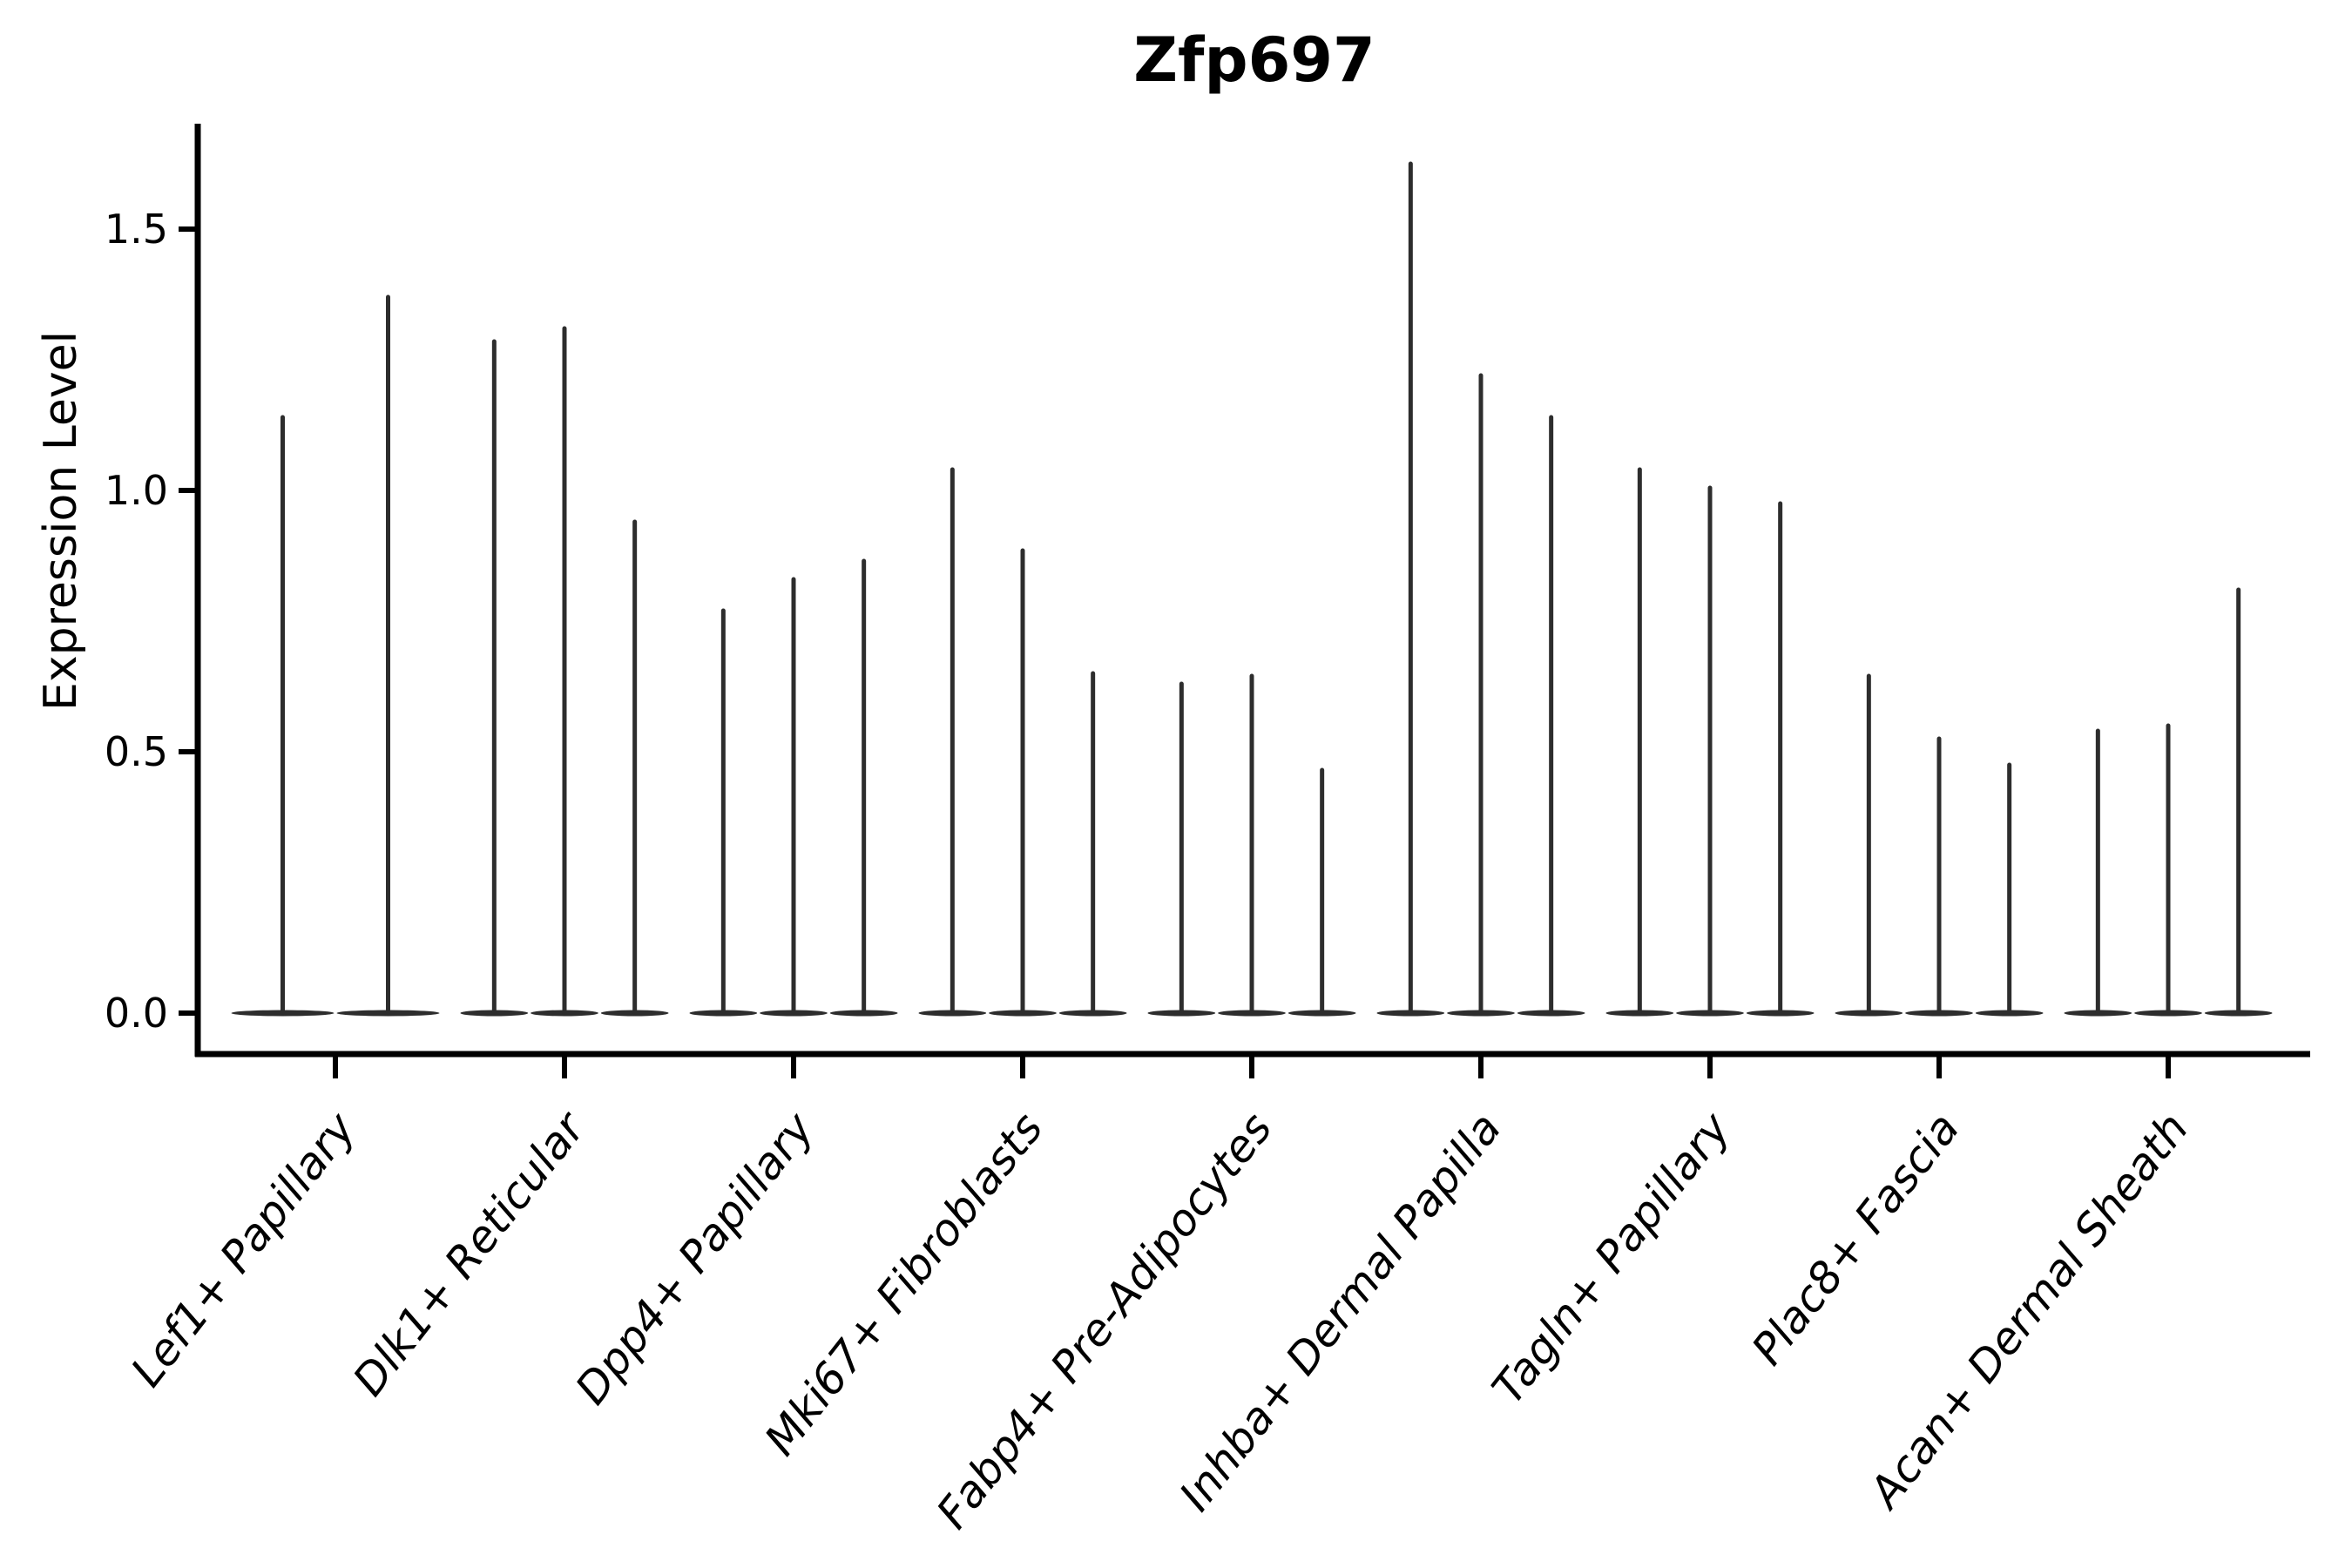 This screenshot has width=2352, height=1568. Describe the element at coordinates (136, 751) in the screenshot. I see `y-tick-label: 0.5` at that location.